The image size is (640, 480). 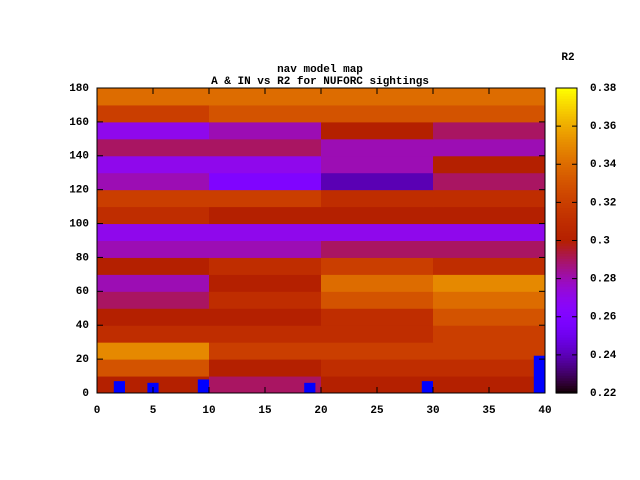 I want to click on colorbar-tick-label: 0.36, so click(x=603, y=127).